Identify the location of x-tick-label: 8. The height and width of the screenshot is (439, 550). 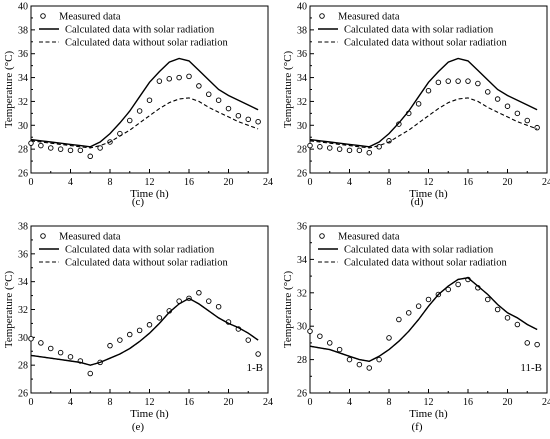
(110, 402).